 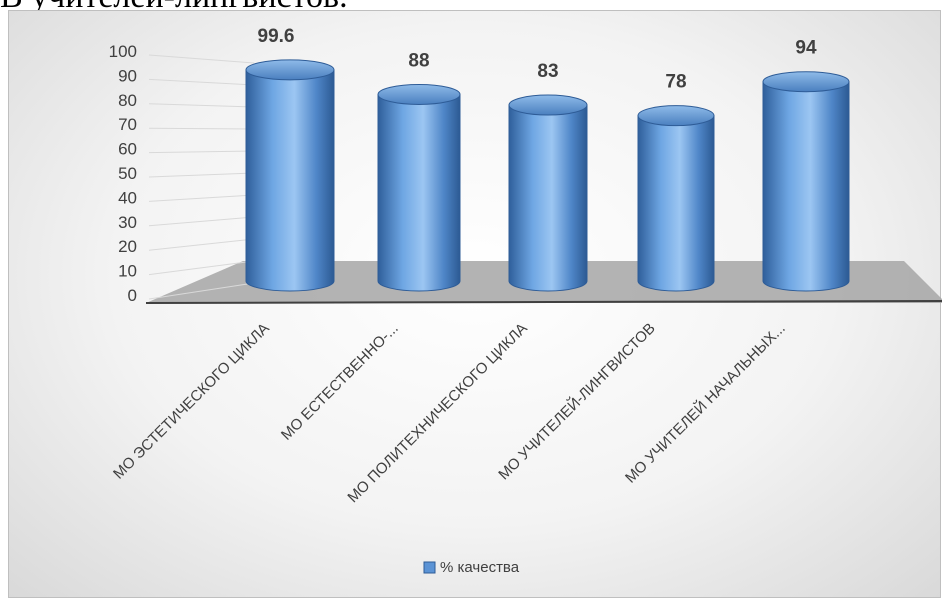 I want to click on y-tick-label: 20, so click(x=127, y=246).